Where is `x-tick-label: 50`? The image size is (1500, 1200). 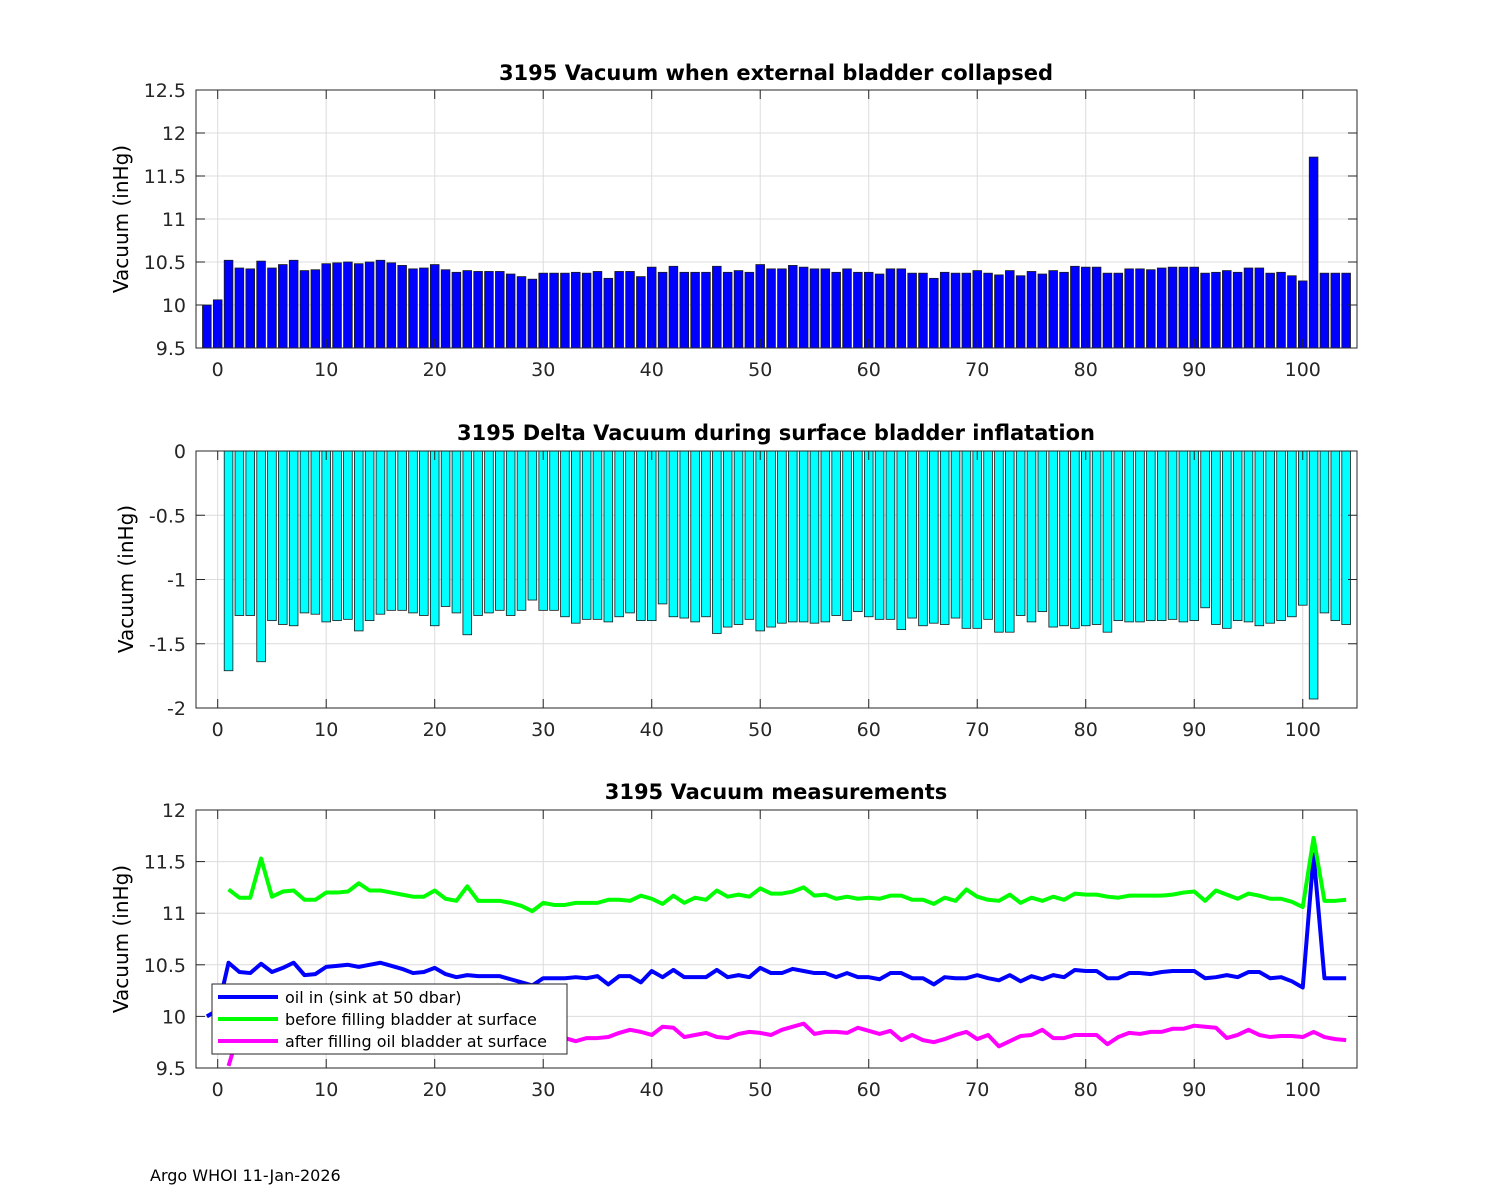 x-tick-label: 50 is located at coordinates (760, 370).